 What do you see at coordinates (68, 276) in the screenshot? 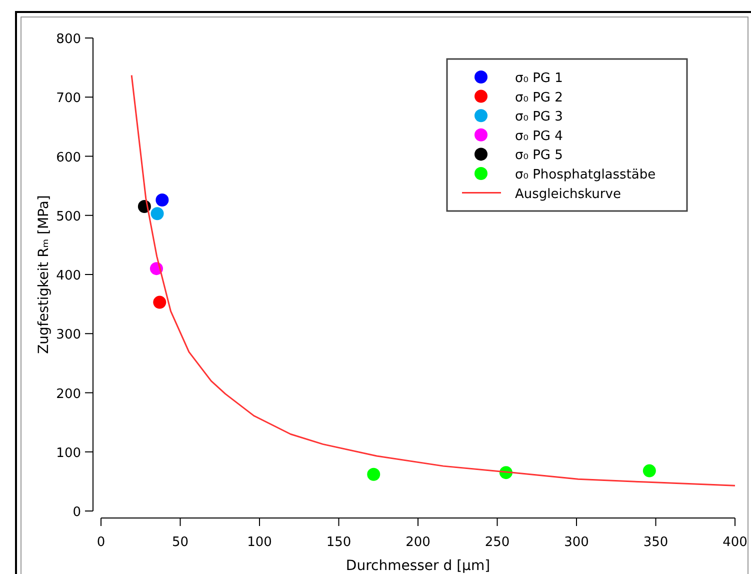
I see `y-tick-label: 400` at bounding box center [68, 276].